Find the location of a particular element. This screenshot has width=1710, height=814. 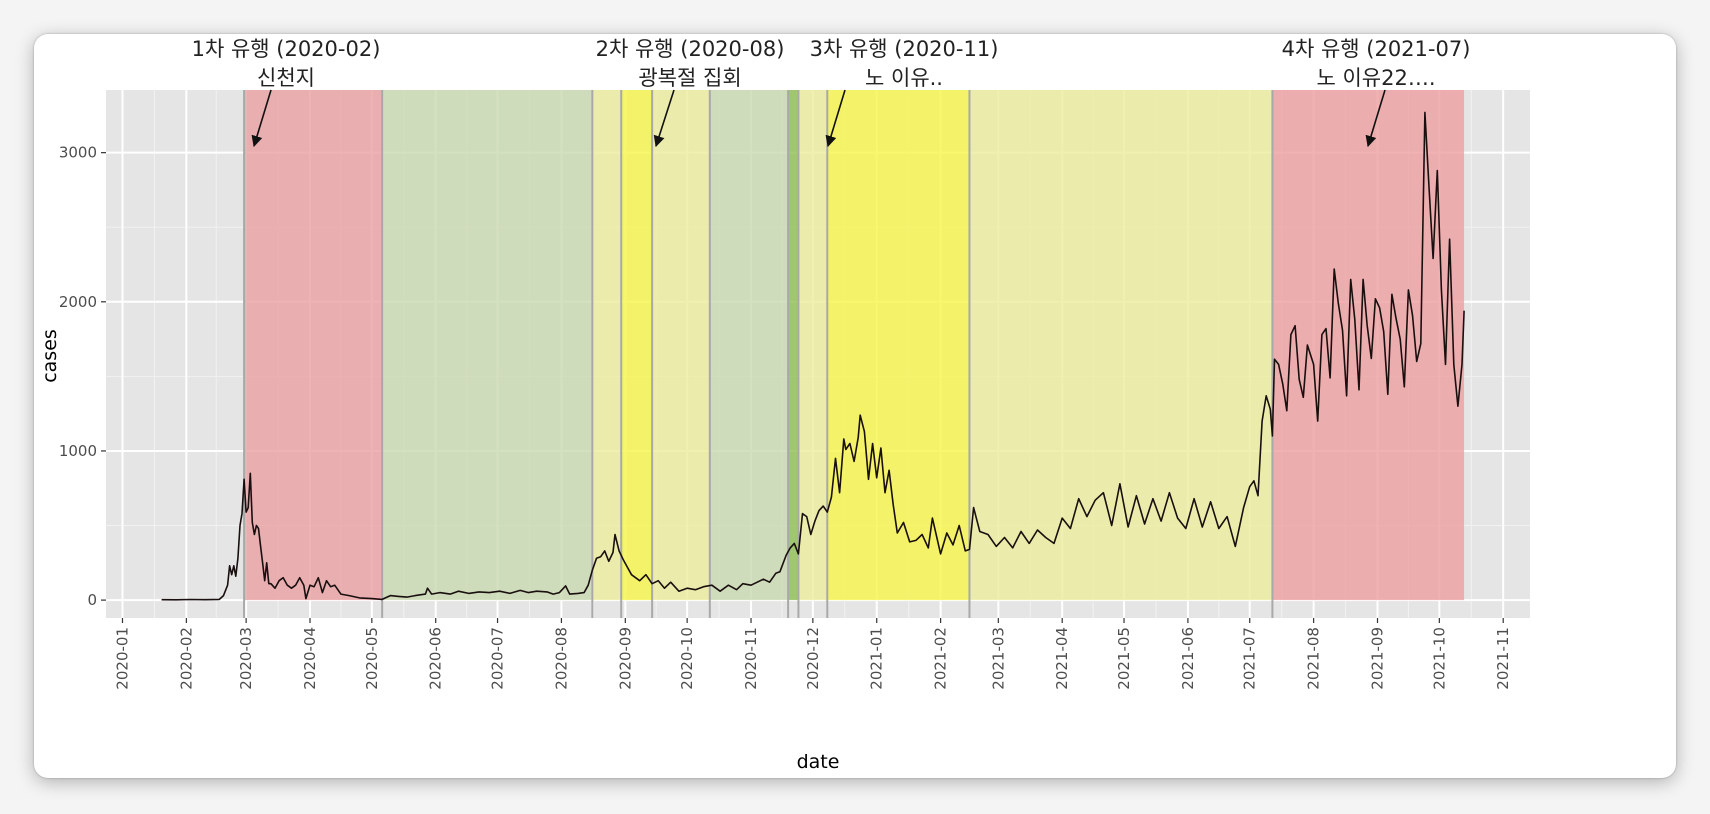

x-tick-label: 2020-08 is located at coordinates (561, 658).